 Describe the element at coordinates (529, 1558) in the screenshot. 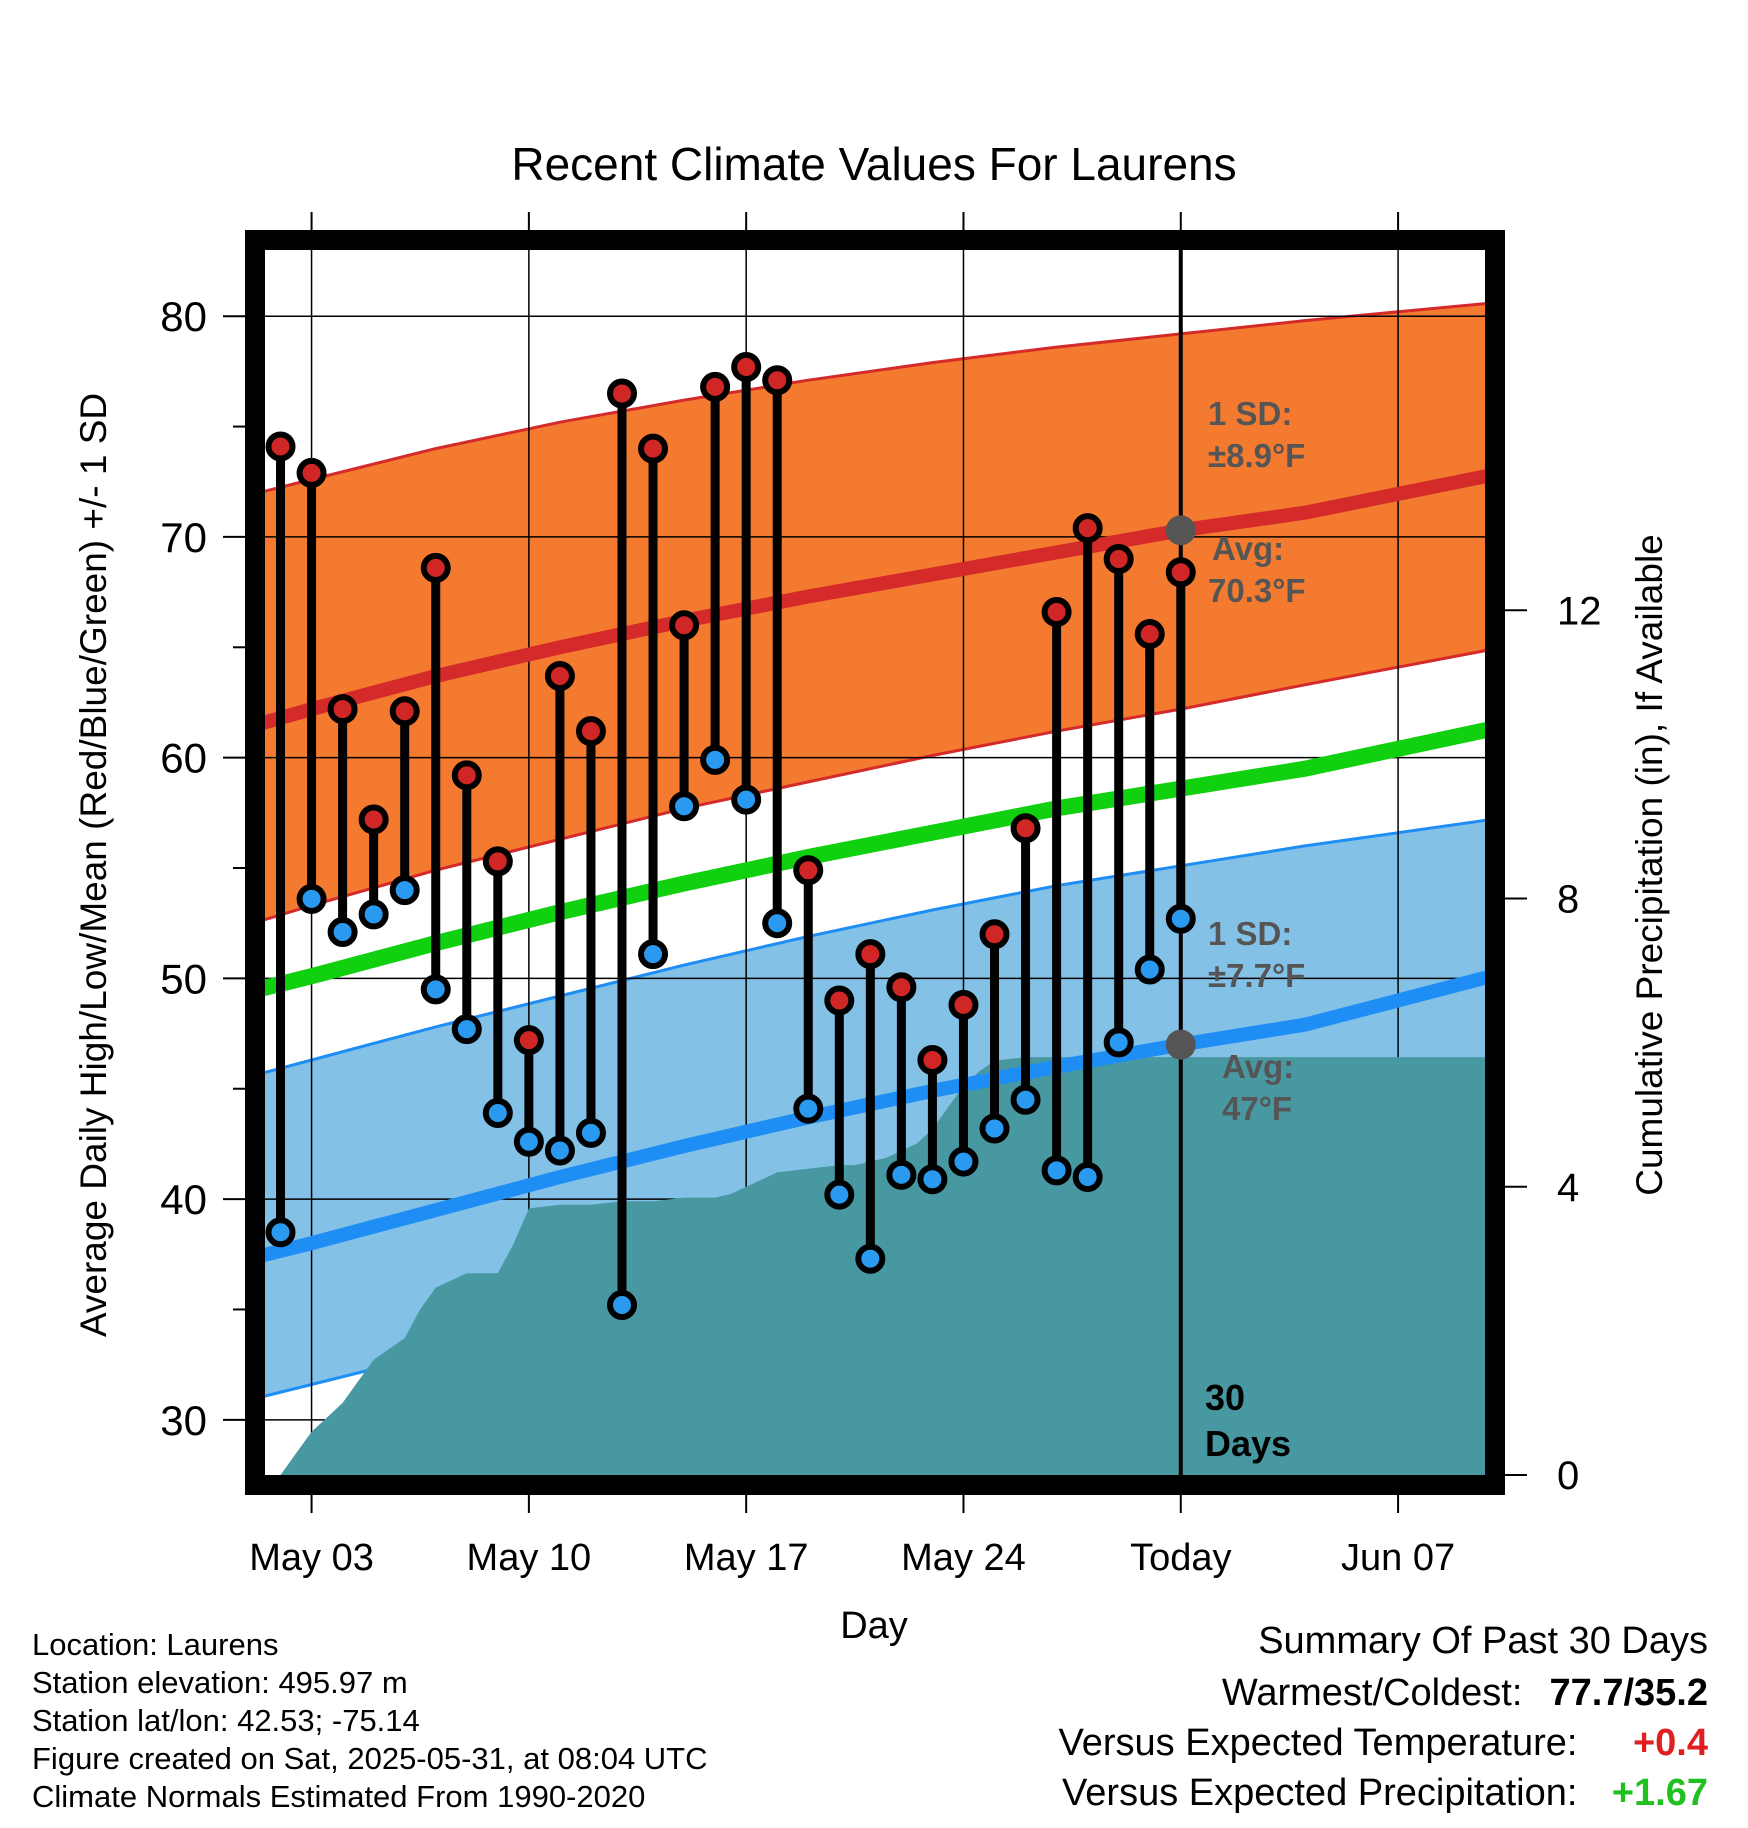

I see `x-tick-label: May 10` at that location.